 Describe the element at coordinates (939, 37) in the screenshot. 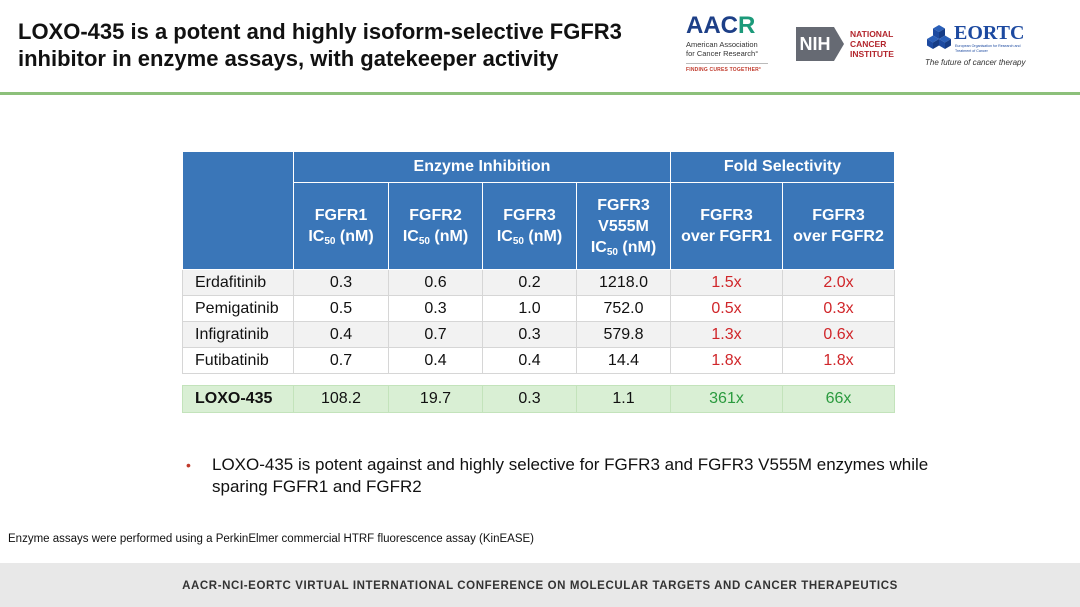

I see `eortc-cubes-icon` at that location.